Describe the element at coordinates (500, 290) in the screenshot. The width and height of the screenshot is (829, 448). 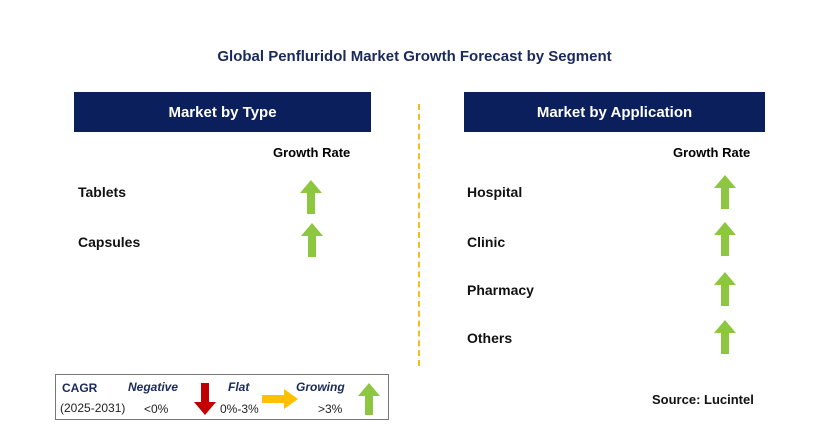
I see `application-item-pharmacy: Pharmacy` at that location.